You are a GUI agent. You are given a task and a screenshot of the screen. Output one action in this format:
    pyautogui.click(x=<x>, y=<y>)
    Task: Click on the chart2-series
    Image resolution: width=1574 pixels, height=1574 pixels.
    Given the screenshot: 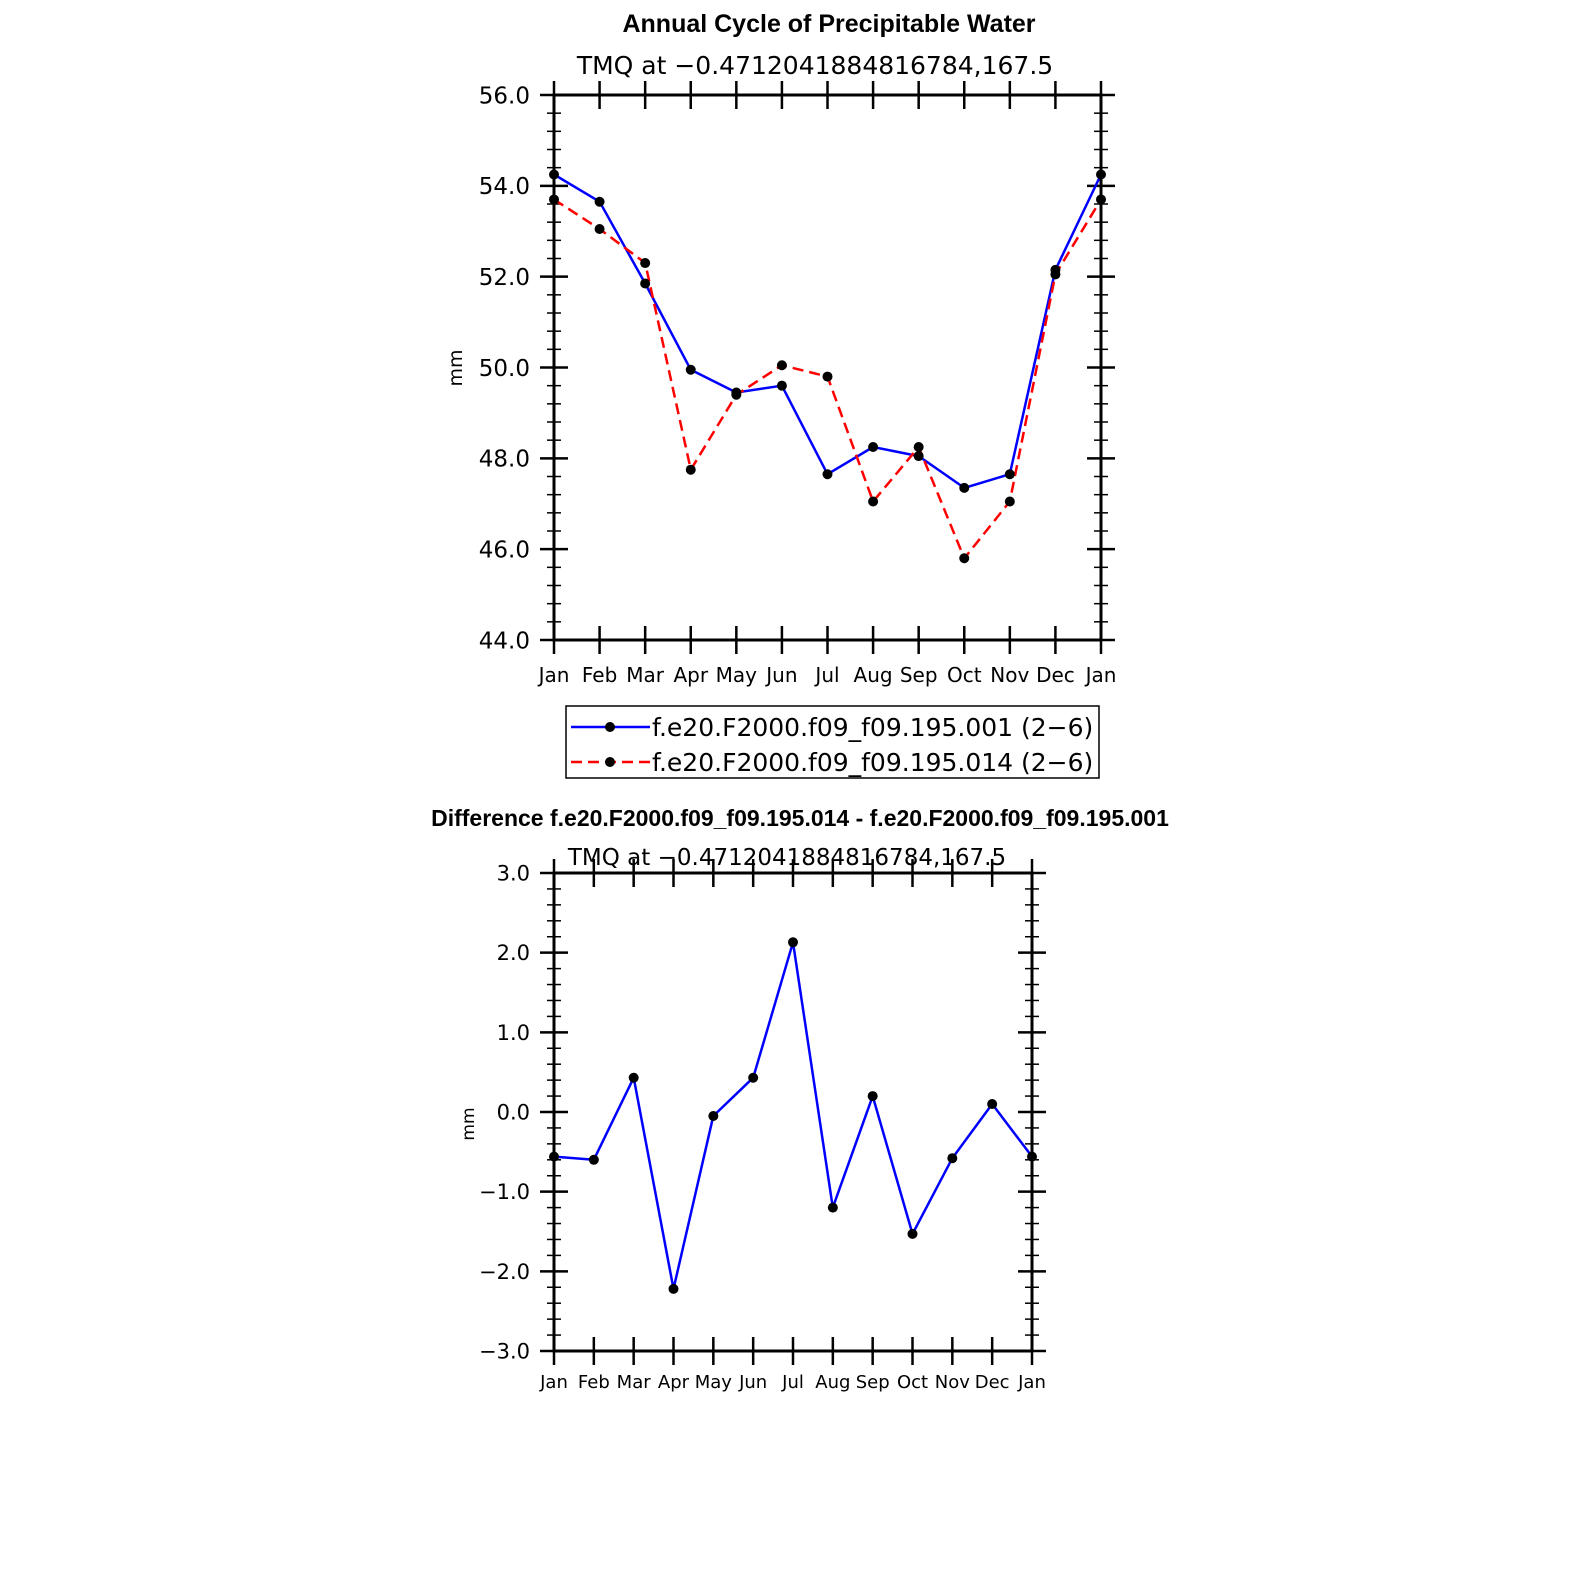 What is the action you would take?
    pyautogui.click(x=793, y=1115)
    